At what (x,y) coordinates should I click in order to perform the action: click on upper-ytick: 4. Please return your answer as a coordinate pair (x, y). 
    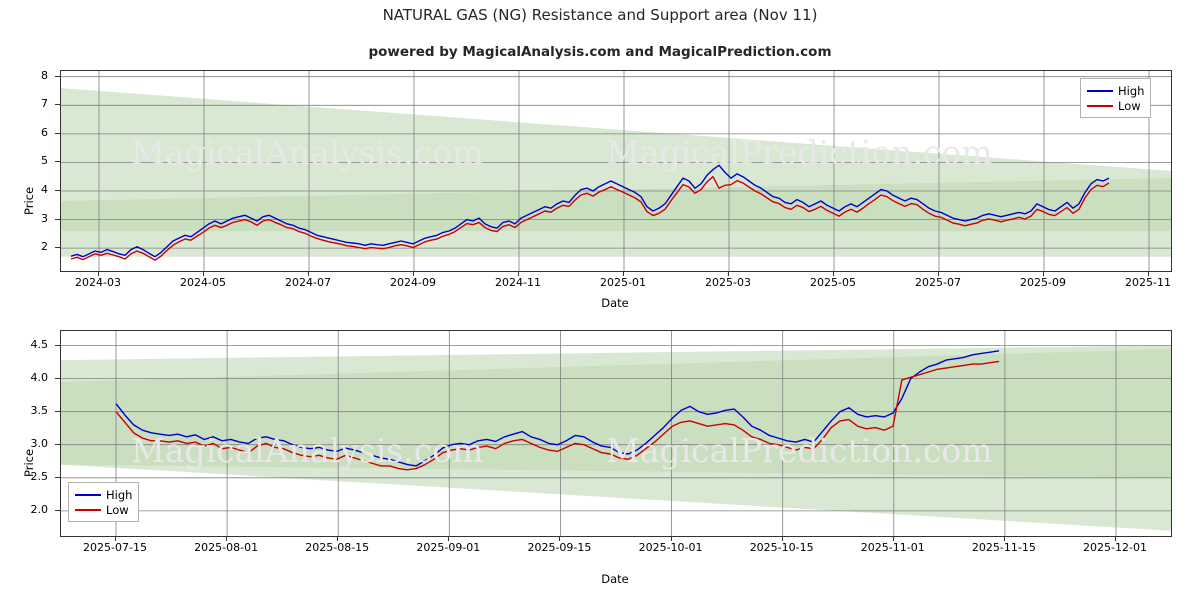
    Looking at the image, I should click on (44, 189).